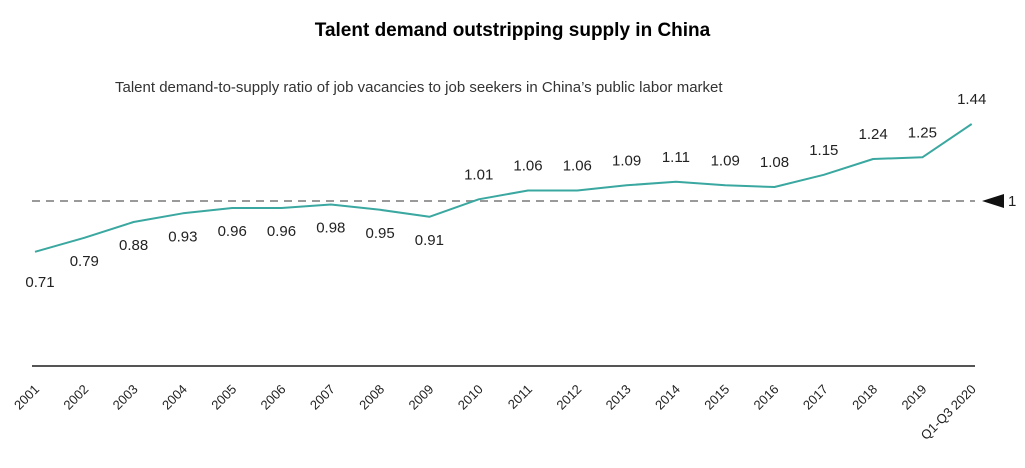 The height and width of the screenshot is (468, 1025). I want to click on data-label: 1.24, so click(872, 134).